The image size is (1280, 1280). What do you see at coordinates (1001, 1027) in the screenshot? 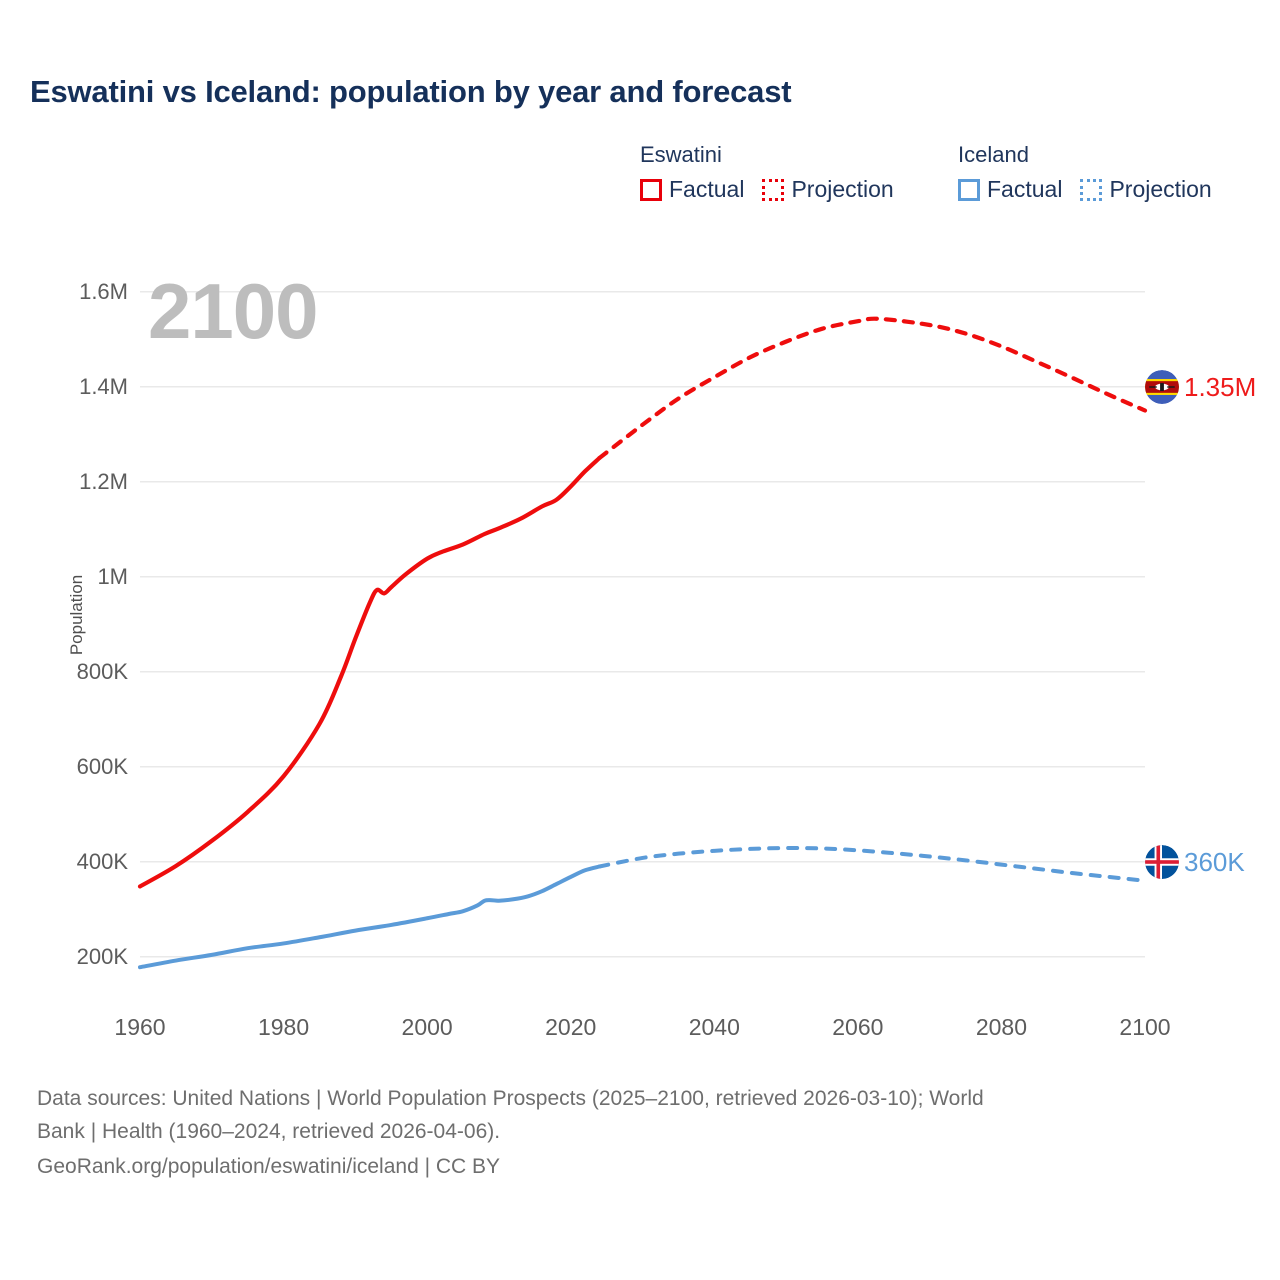
I see `x-axis-tick-label: 2080` at bounding box center [1001, 1027].